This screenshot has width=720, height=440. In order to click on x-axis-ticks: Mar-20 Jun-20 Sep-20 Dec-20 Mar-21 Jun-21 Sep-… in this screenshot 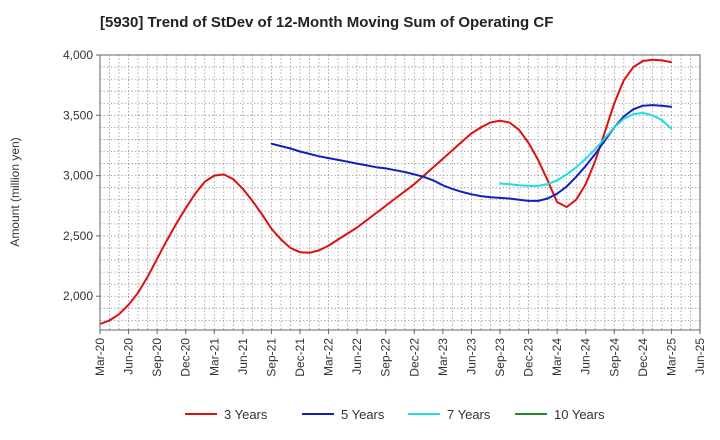, I will do `click(400, 353)`.